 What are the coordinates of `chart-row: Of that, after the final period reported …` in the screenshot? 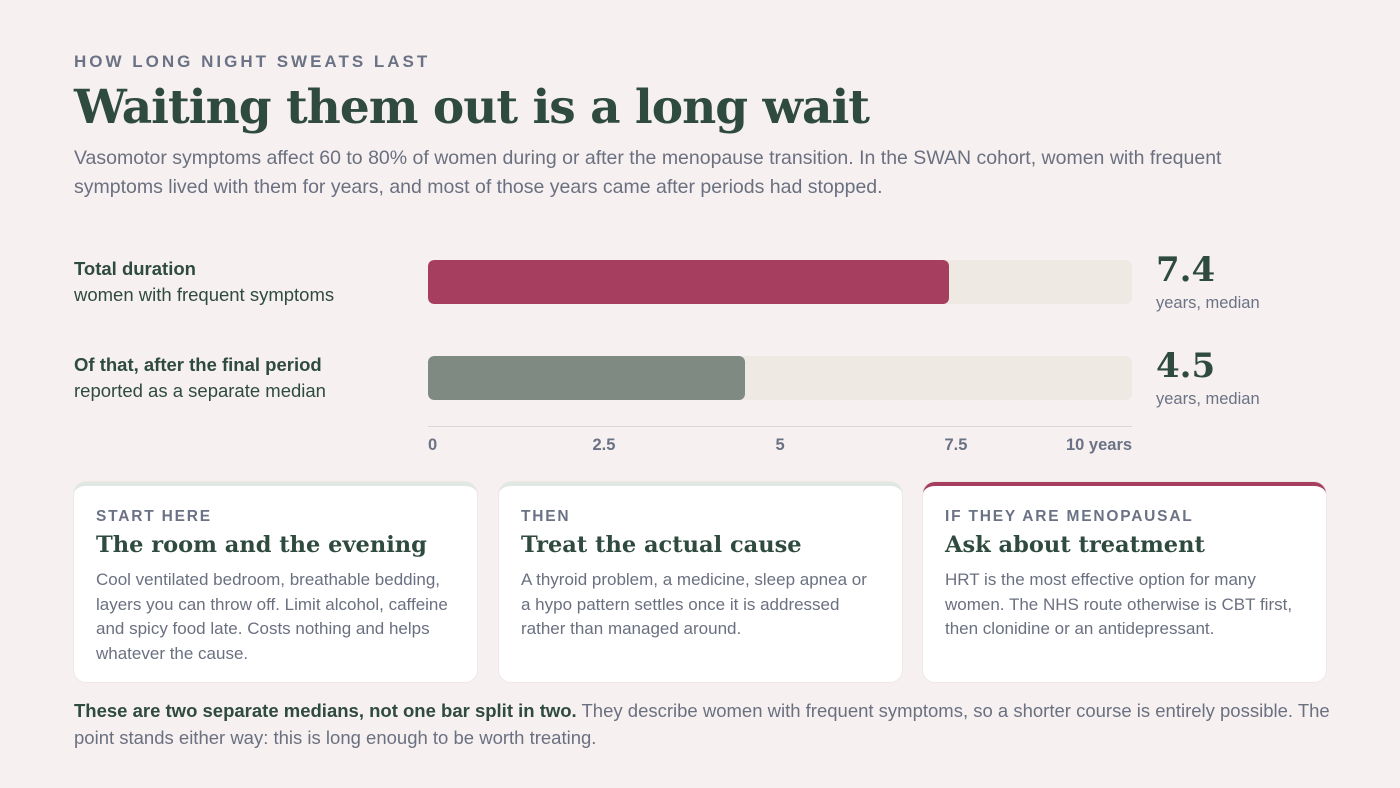 It's located at (700, 377).